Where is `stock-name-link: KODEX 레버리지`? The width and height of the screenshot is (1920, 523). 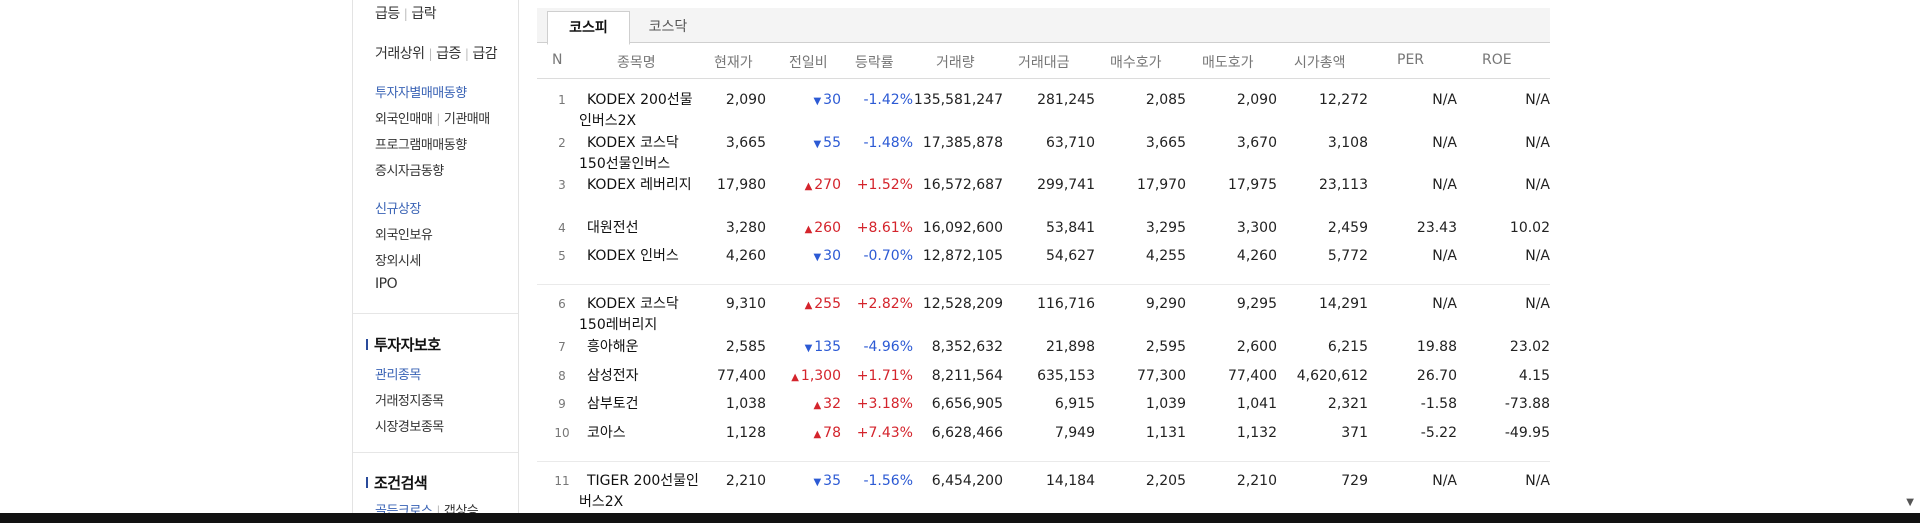 stock-name-link: KODEX 레버리지 is located at coordinates (639, 185).